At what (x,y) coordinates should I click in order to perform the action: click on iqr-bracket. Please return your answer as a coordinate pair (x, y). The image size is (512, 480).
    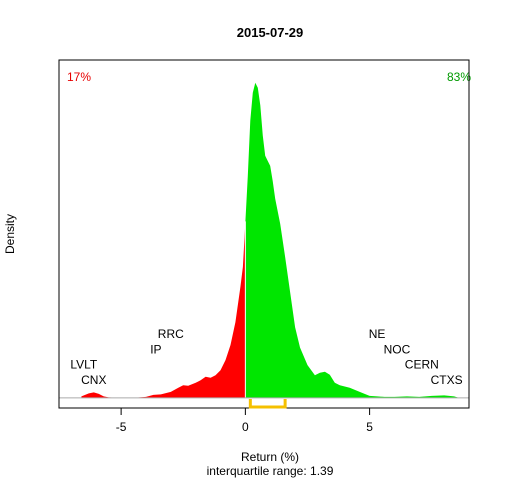
    Looking at the image, I should click on (267, 404).